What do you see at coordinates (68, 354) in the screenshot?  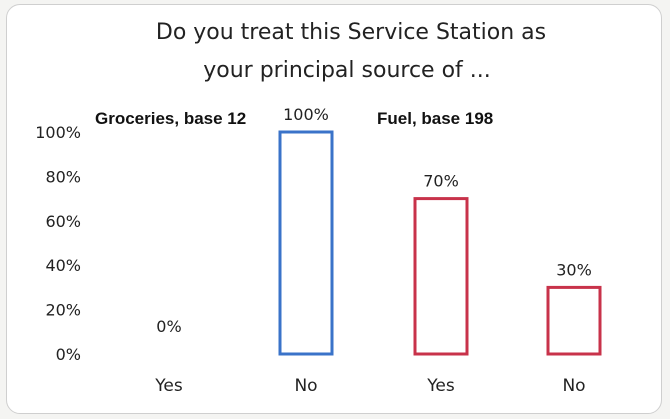 I see `y-tick-label: 0%` at bounding box center [68, 354].